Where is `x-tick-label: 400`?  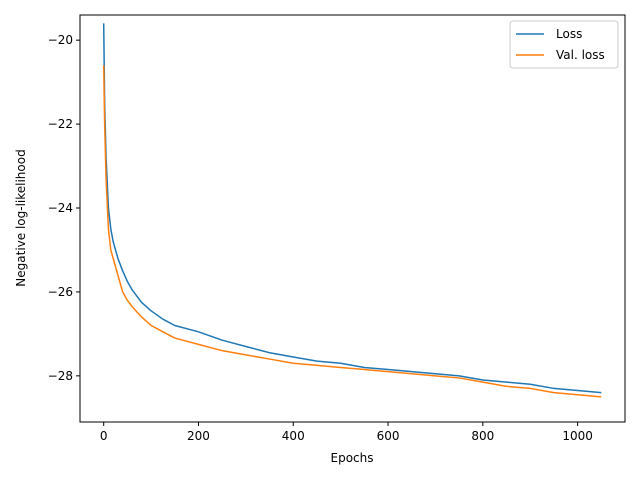 x-tick-label: 400 is located at coordinates (293, 436).